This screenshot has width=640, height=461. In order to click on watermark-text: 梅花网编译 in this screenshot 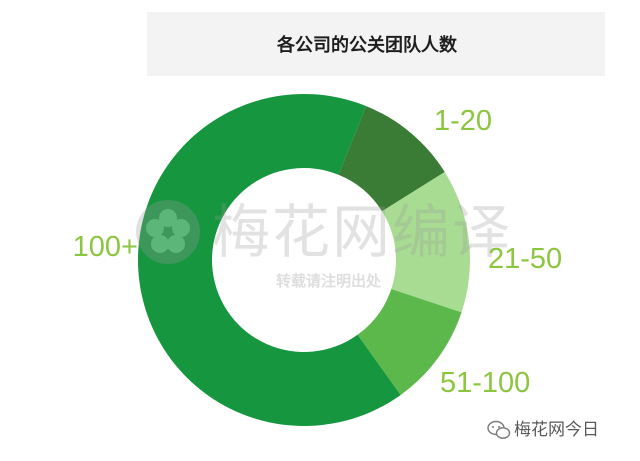, I will do `click(362, 232)`.